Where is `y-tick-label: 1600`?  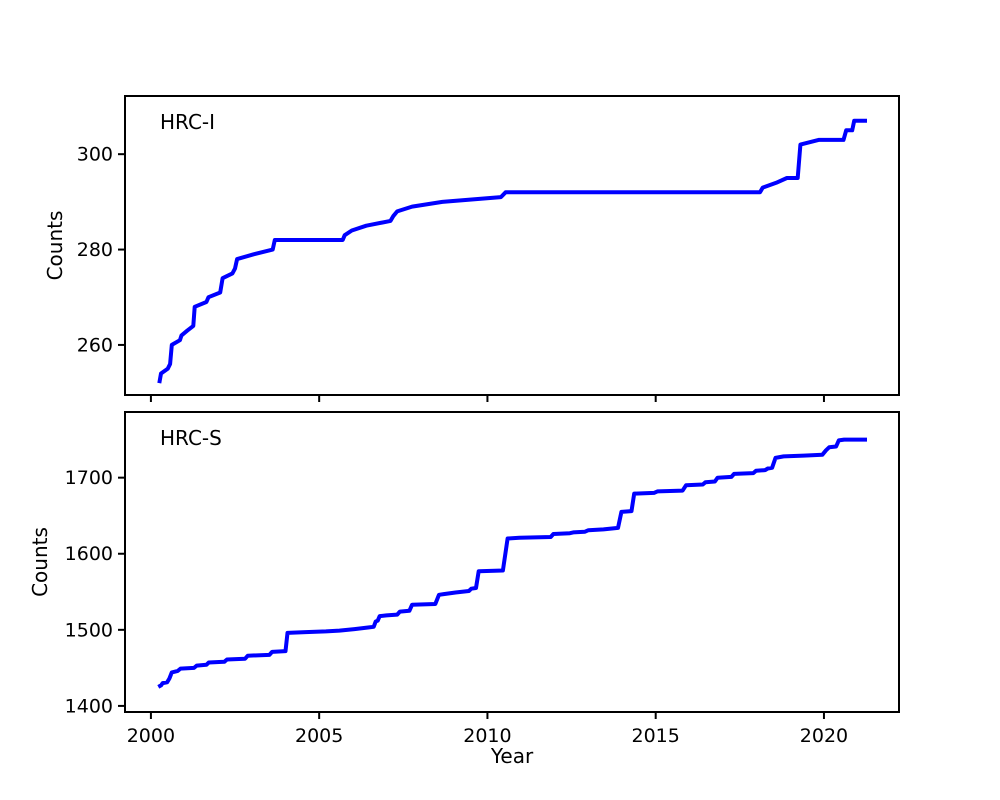 y-tick-label: 1600 is located at coordinates (89, 554).